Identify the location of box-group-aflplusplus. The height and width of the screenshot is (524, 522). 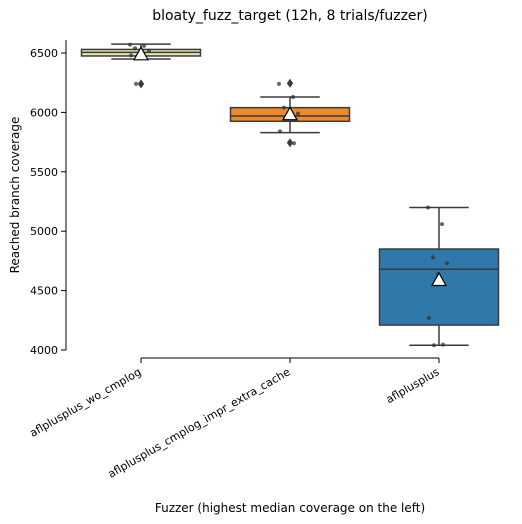
(439, 276).